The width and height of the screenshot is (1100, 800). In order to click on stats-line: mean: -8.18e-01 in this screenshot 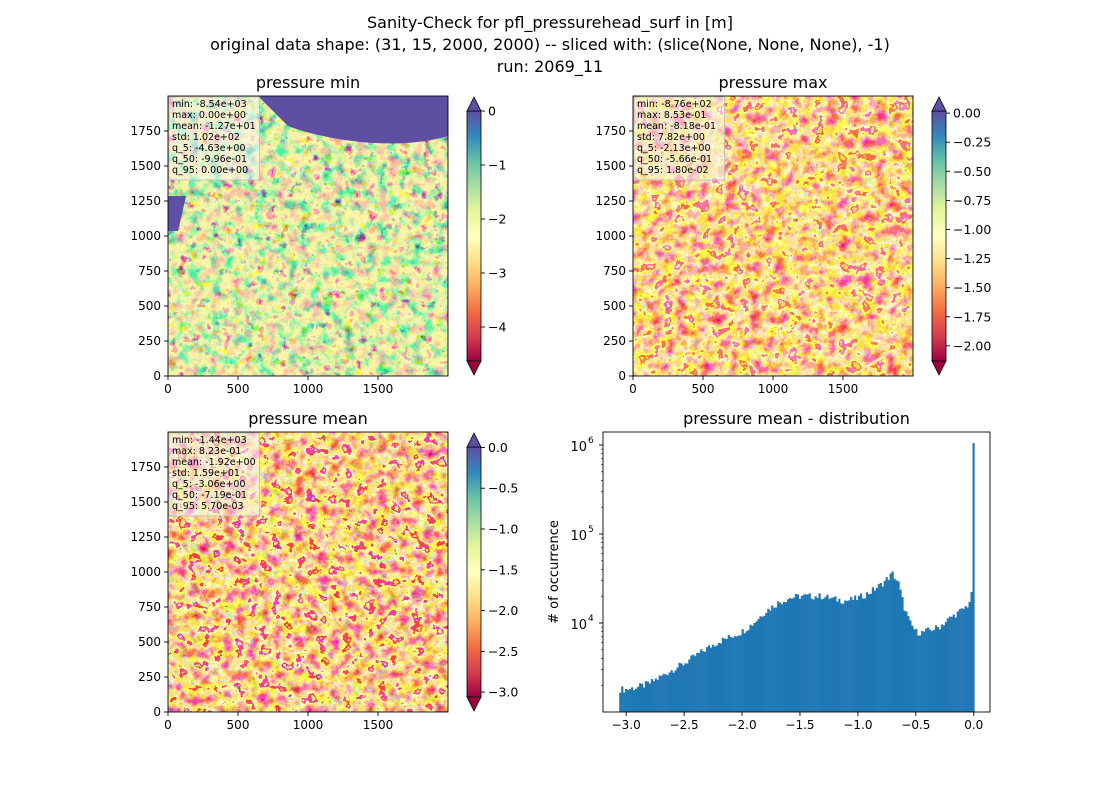, I will do `click(676, 126)`.